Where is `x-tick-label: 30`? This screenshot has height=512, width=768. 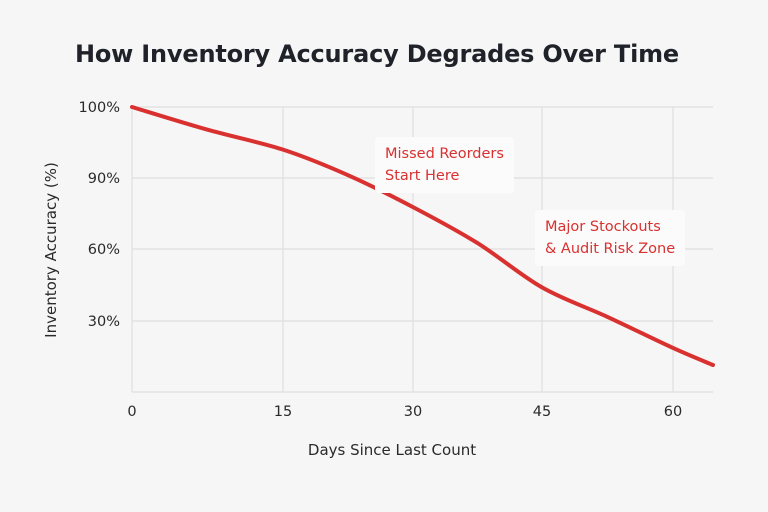 x-tick-label: 30 is located at coordinates (413, 412).